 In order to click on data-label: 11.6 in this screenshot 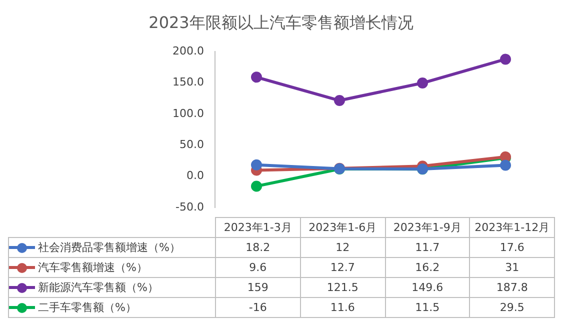, I will do `click(342, 308)`.